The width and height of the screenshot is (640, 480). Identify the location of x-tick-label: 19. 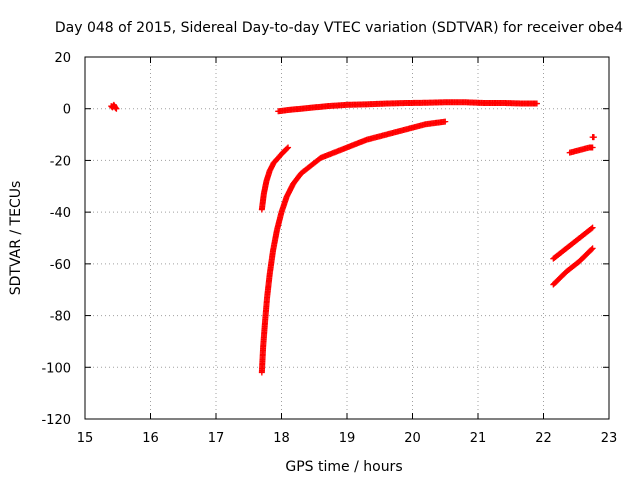
(347, 438).